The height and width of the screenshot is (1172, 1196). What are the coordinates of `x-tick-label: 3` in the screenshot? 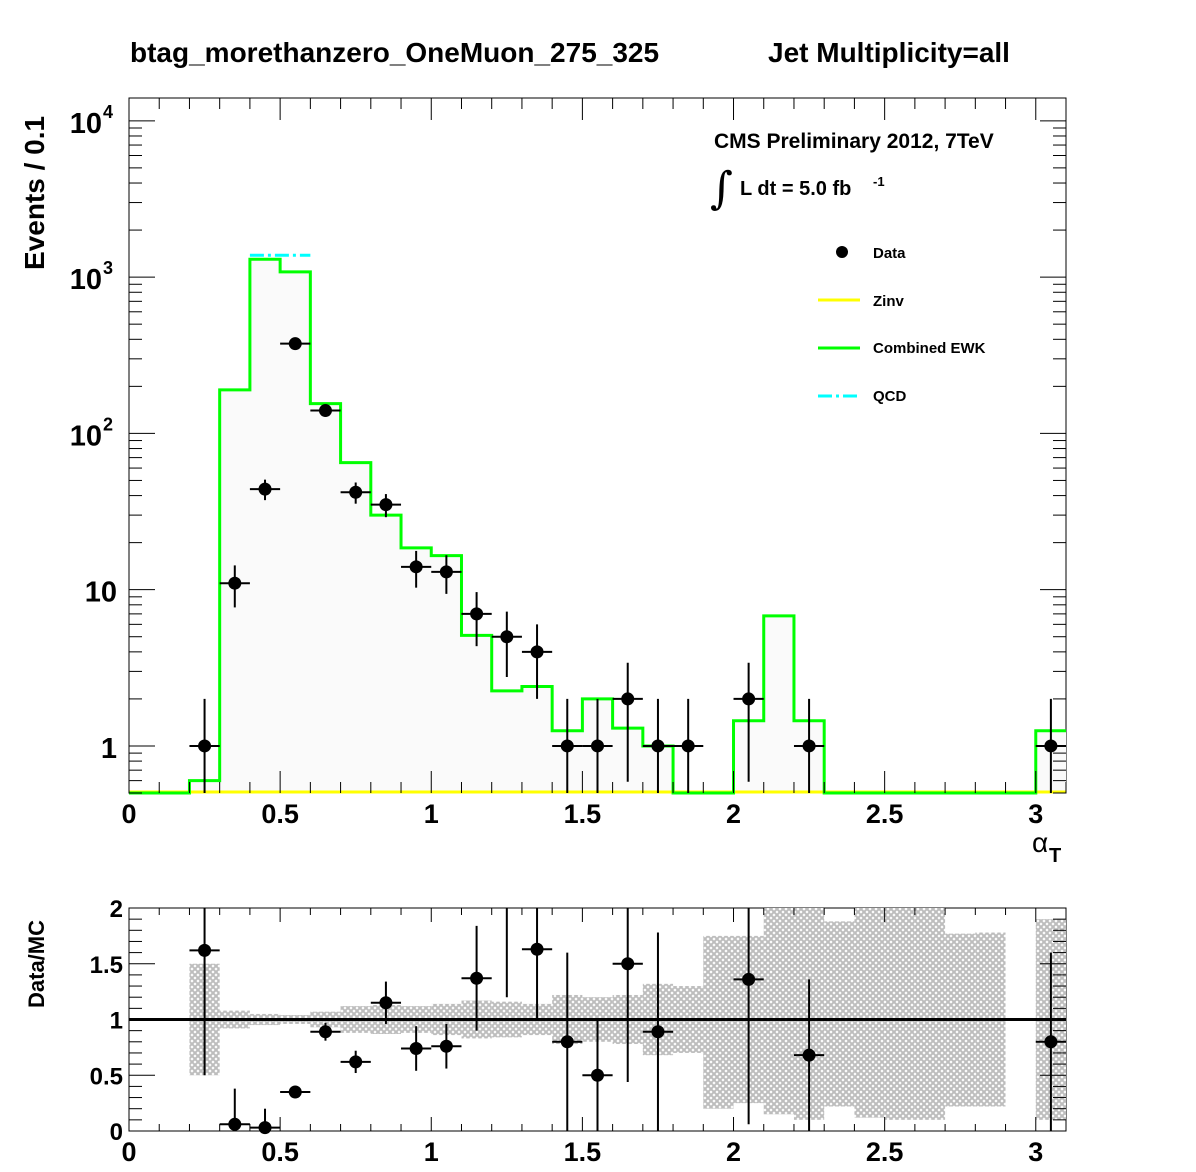 It's located at (1035, 814).